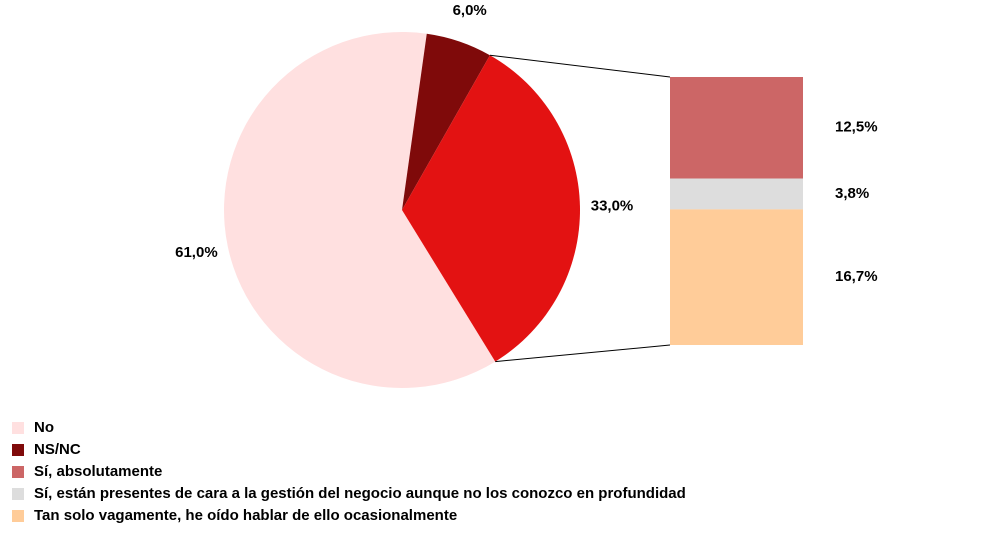 The width and height of the screenshot is (1005, 544). I want to click on legend-label: NS/NC, so click(57, 449).